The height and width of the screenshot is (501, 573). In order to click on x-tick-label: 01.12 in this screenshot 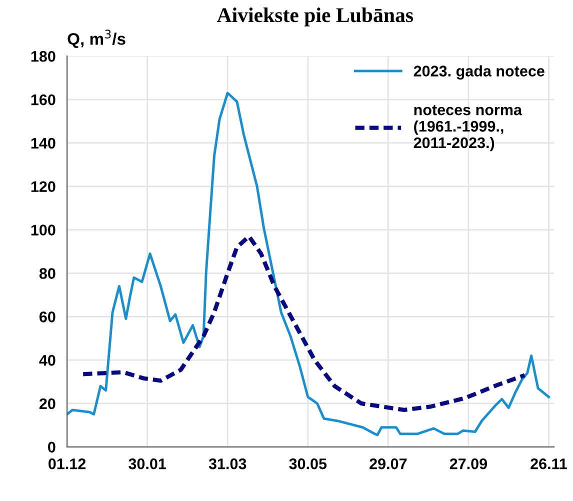, I will do `click(67, 464)`.